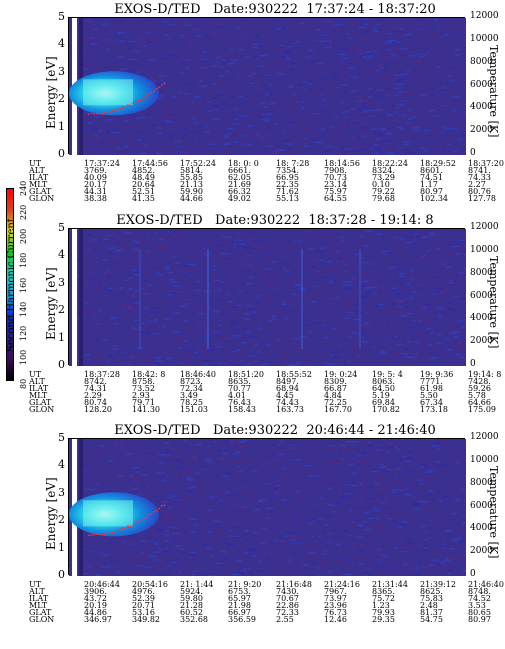 The width and height of the screenshot is (505, 649). What do you see at coordinates (51, 303) in the screenshot?
I see `y-axis-label: Energy [eV]` at bounding box center [51, 303].